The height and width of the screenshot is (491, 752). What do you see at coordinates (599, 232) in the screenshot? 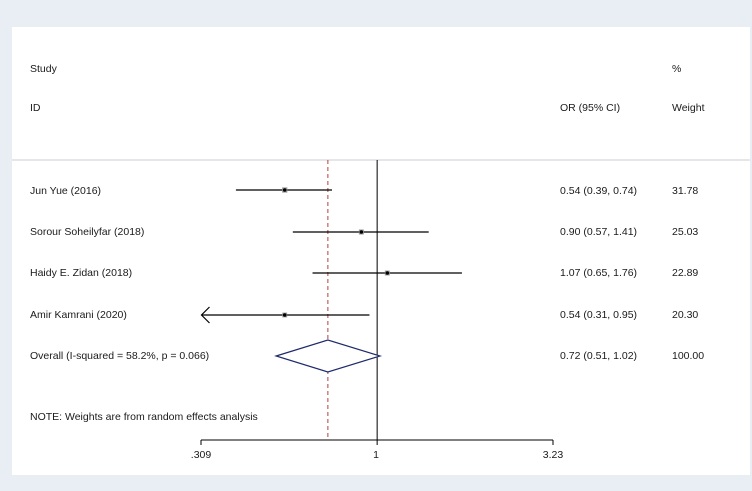
I see `study-ci-text: 0.90 (0.57, 1.41)` at bounding box center [599, 232].